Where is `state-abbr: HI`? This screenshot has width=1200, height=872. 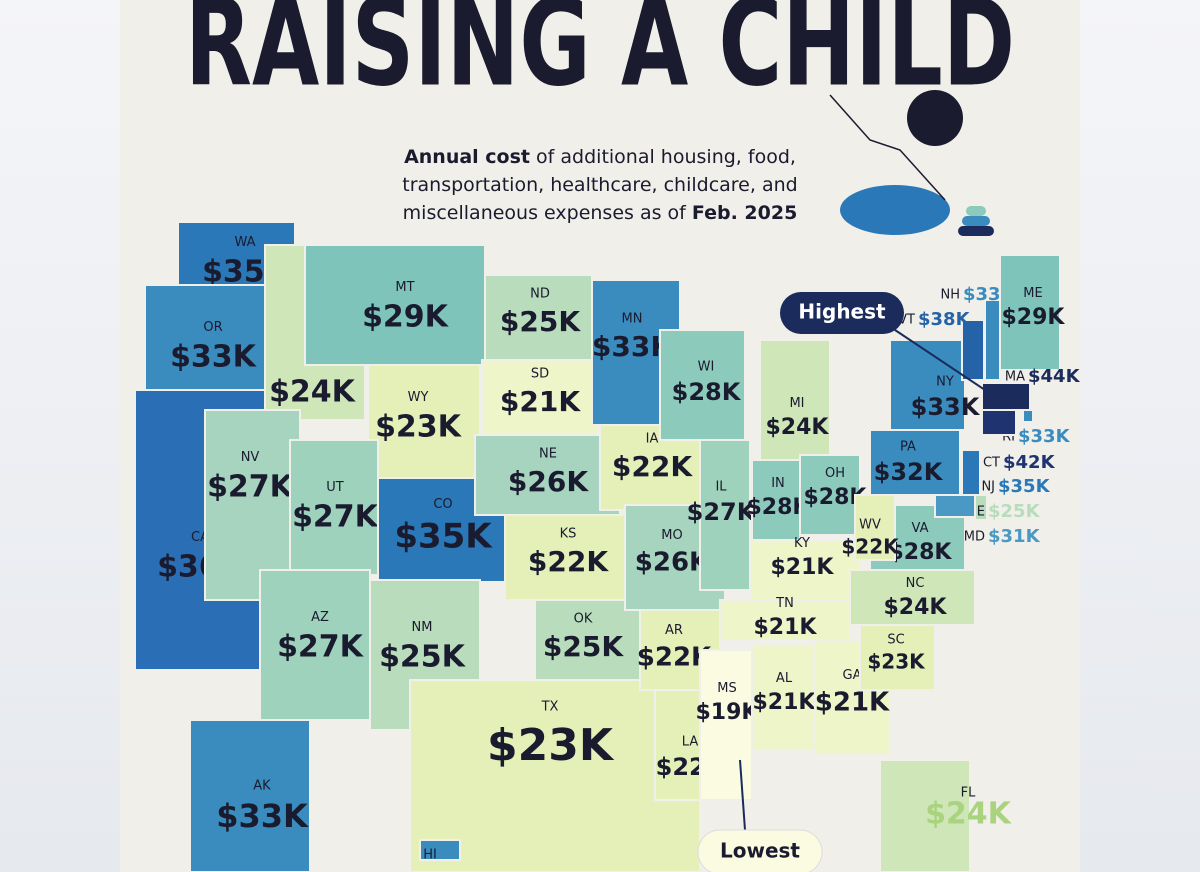 state-abbr: HI is located at coordinates (430, 855).